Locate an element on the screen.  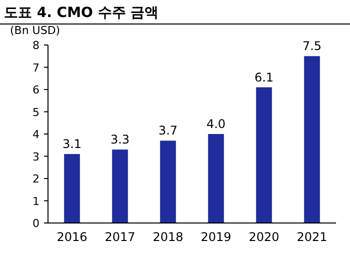
data-label: 4.0 is located at coordinates (216, 124).